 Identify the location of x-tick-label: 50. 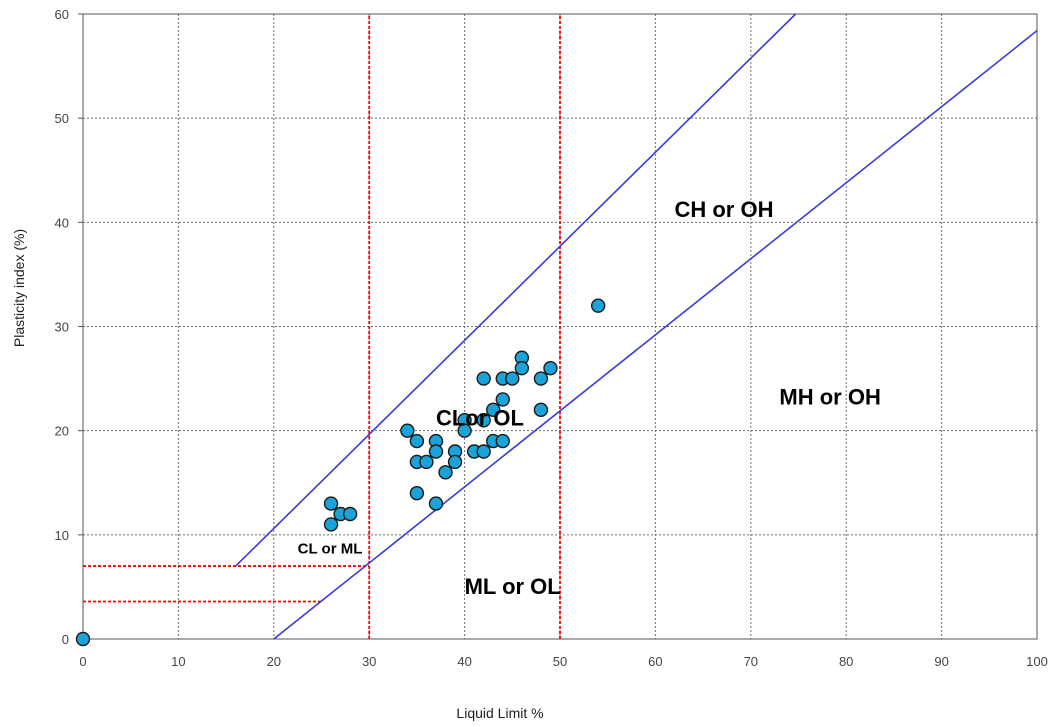
(560, 661).